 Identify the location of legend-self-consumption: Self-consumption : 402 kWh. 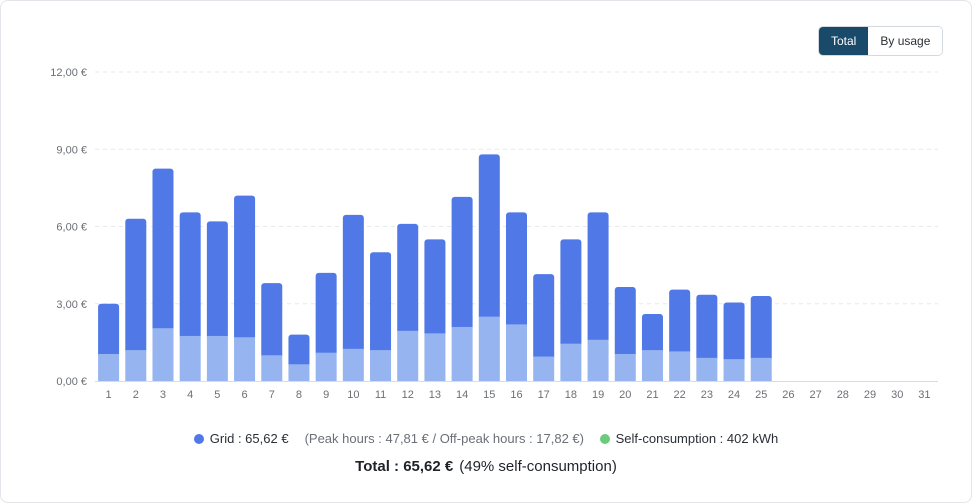
(689, 438).